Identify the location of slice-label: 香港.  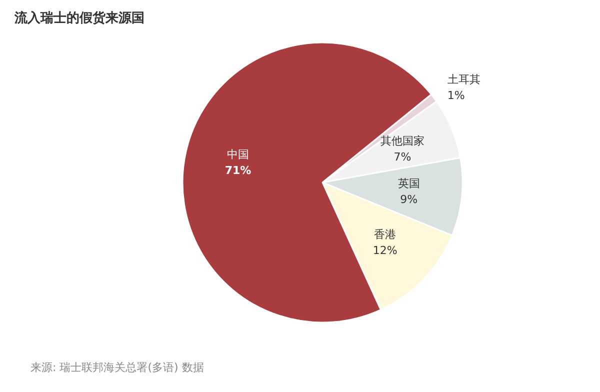
(385, 235).